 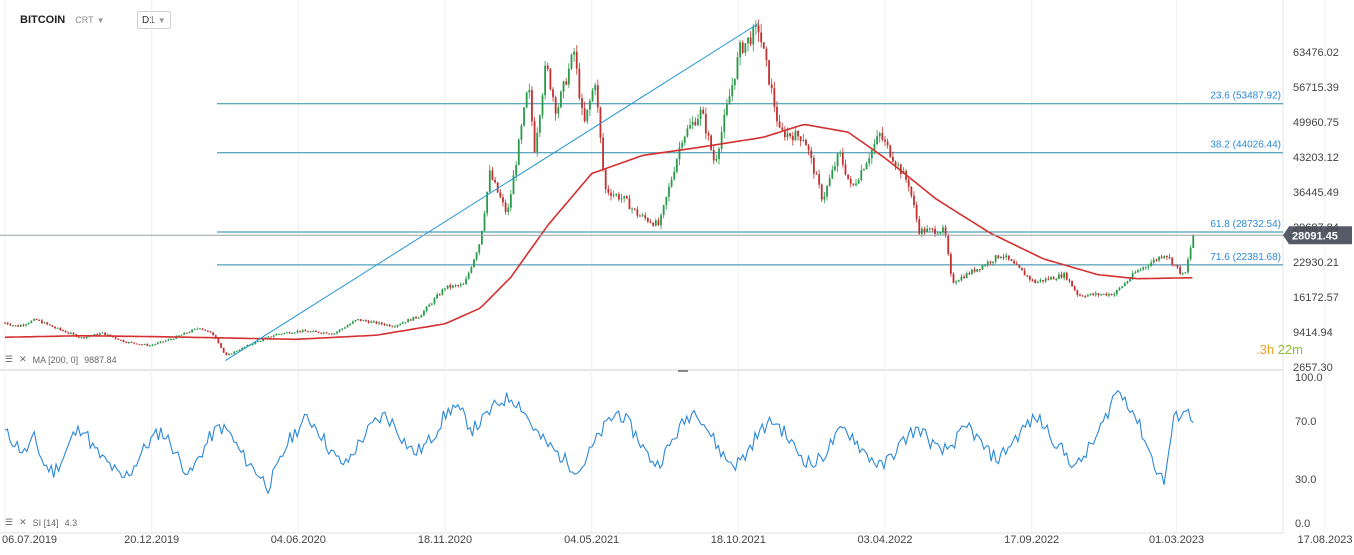 I want to click on symbol-label: BITCOIN, so click(x=43, y=20).